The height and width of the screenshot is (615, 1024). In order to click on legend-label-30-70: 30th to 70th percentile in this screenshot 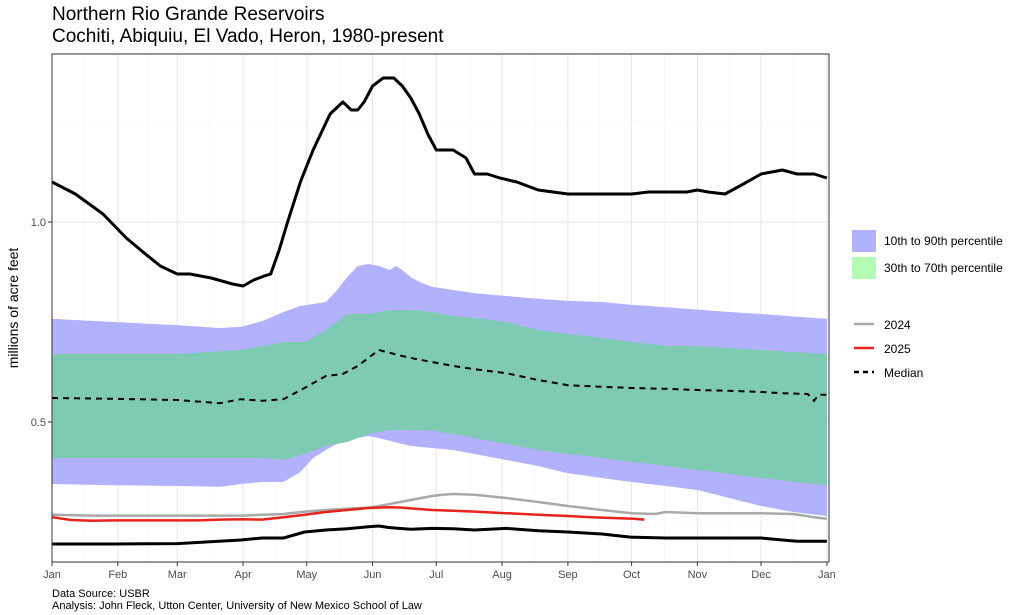, I will do `click(943, 268)`.